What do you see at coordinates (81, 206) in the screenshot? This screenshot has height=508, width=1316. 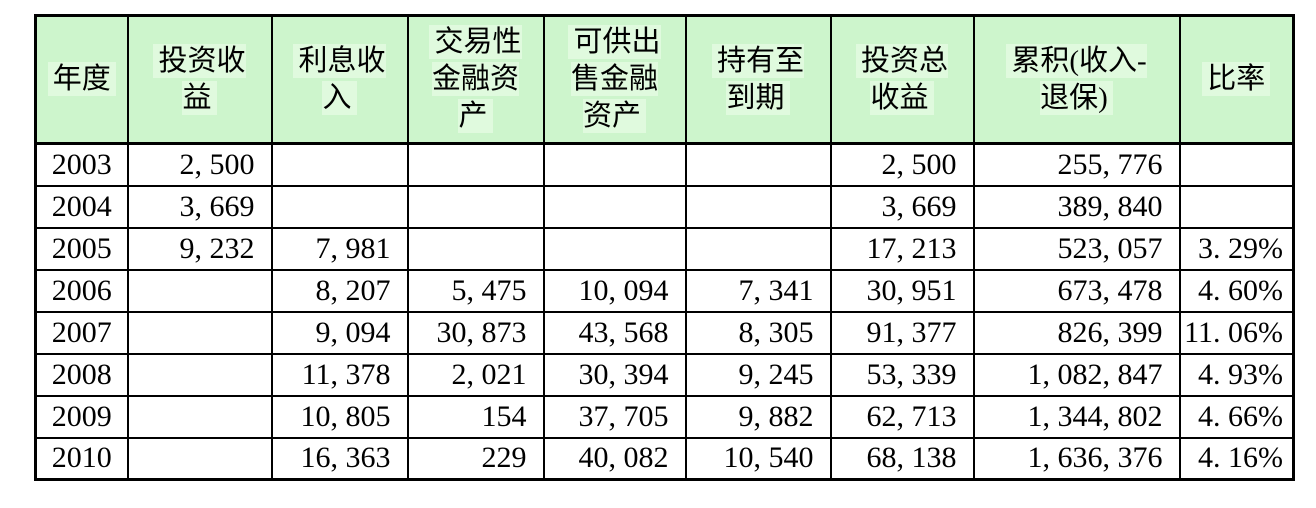 I see `cell-year: 2004` at bounding box center [81, 206].